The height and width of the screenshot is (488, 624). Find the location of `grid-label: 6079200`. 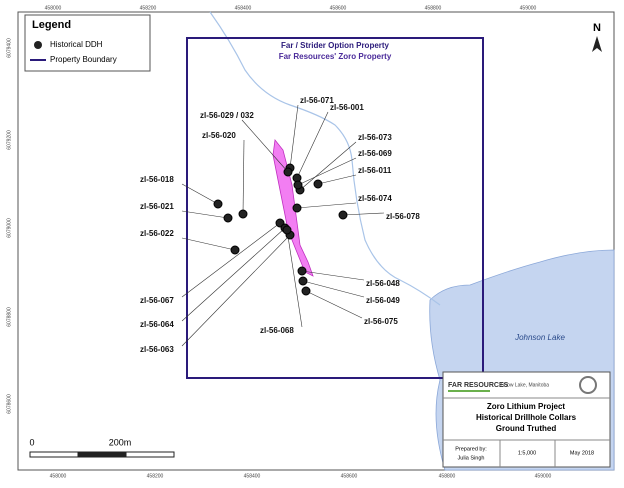

grid-label: 6079200 is located at coordinates (9, 140).